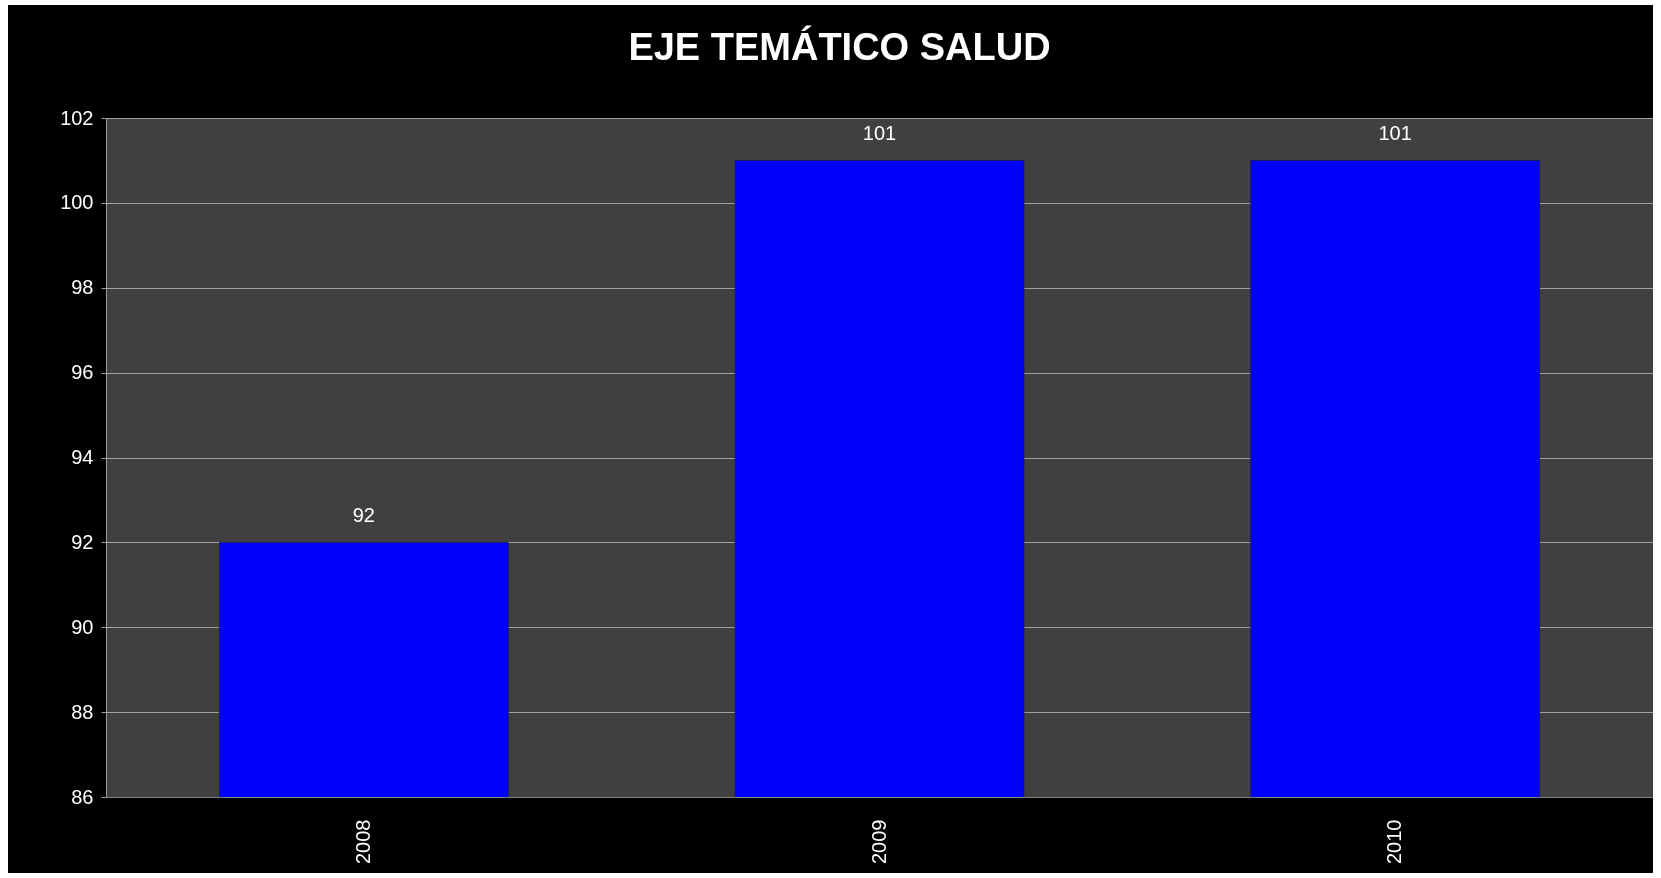 This screenshot has height=878, width=1661. I want to click on y-tick-label: 98, so click(82, 287).